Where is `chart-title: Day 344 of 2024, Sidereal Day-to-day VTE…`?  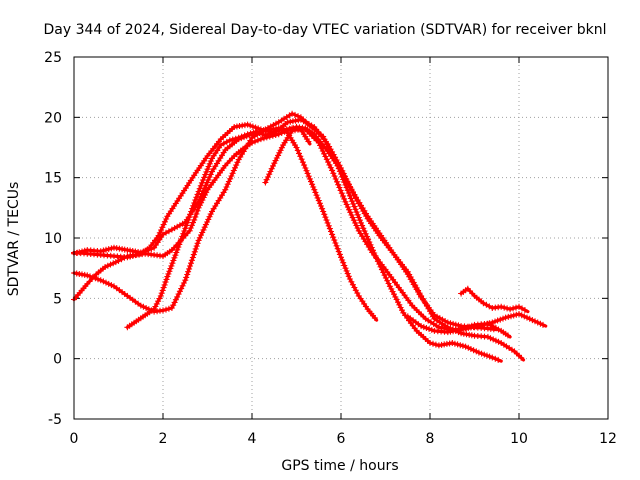 chart-title: Day 344 of 2024, Sidereal Day-to-day VTE… is located at coordinates (325, 30).